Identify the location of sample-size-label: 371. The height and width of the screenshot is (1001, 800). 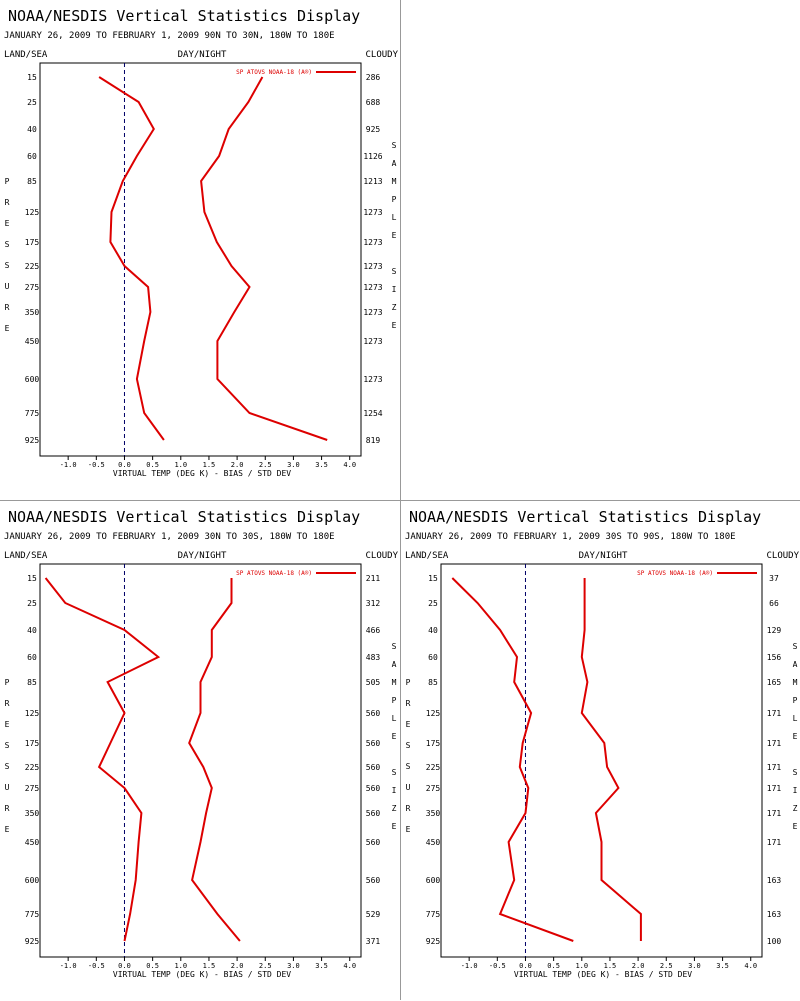
(373, 941).